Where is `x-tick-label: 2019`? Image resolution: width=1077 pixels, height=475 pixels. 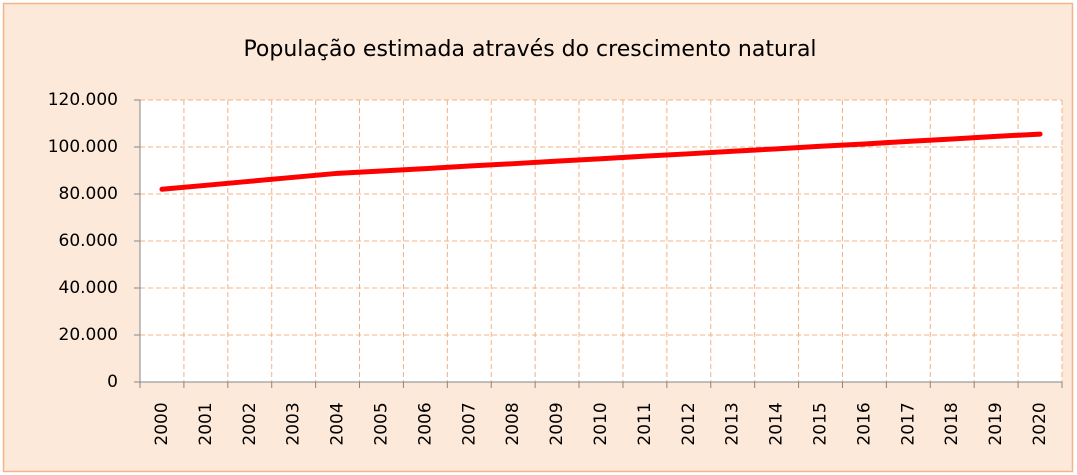
x-tick-label: 2019 is located at coordinates (996, 423).